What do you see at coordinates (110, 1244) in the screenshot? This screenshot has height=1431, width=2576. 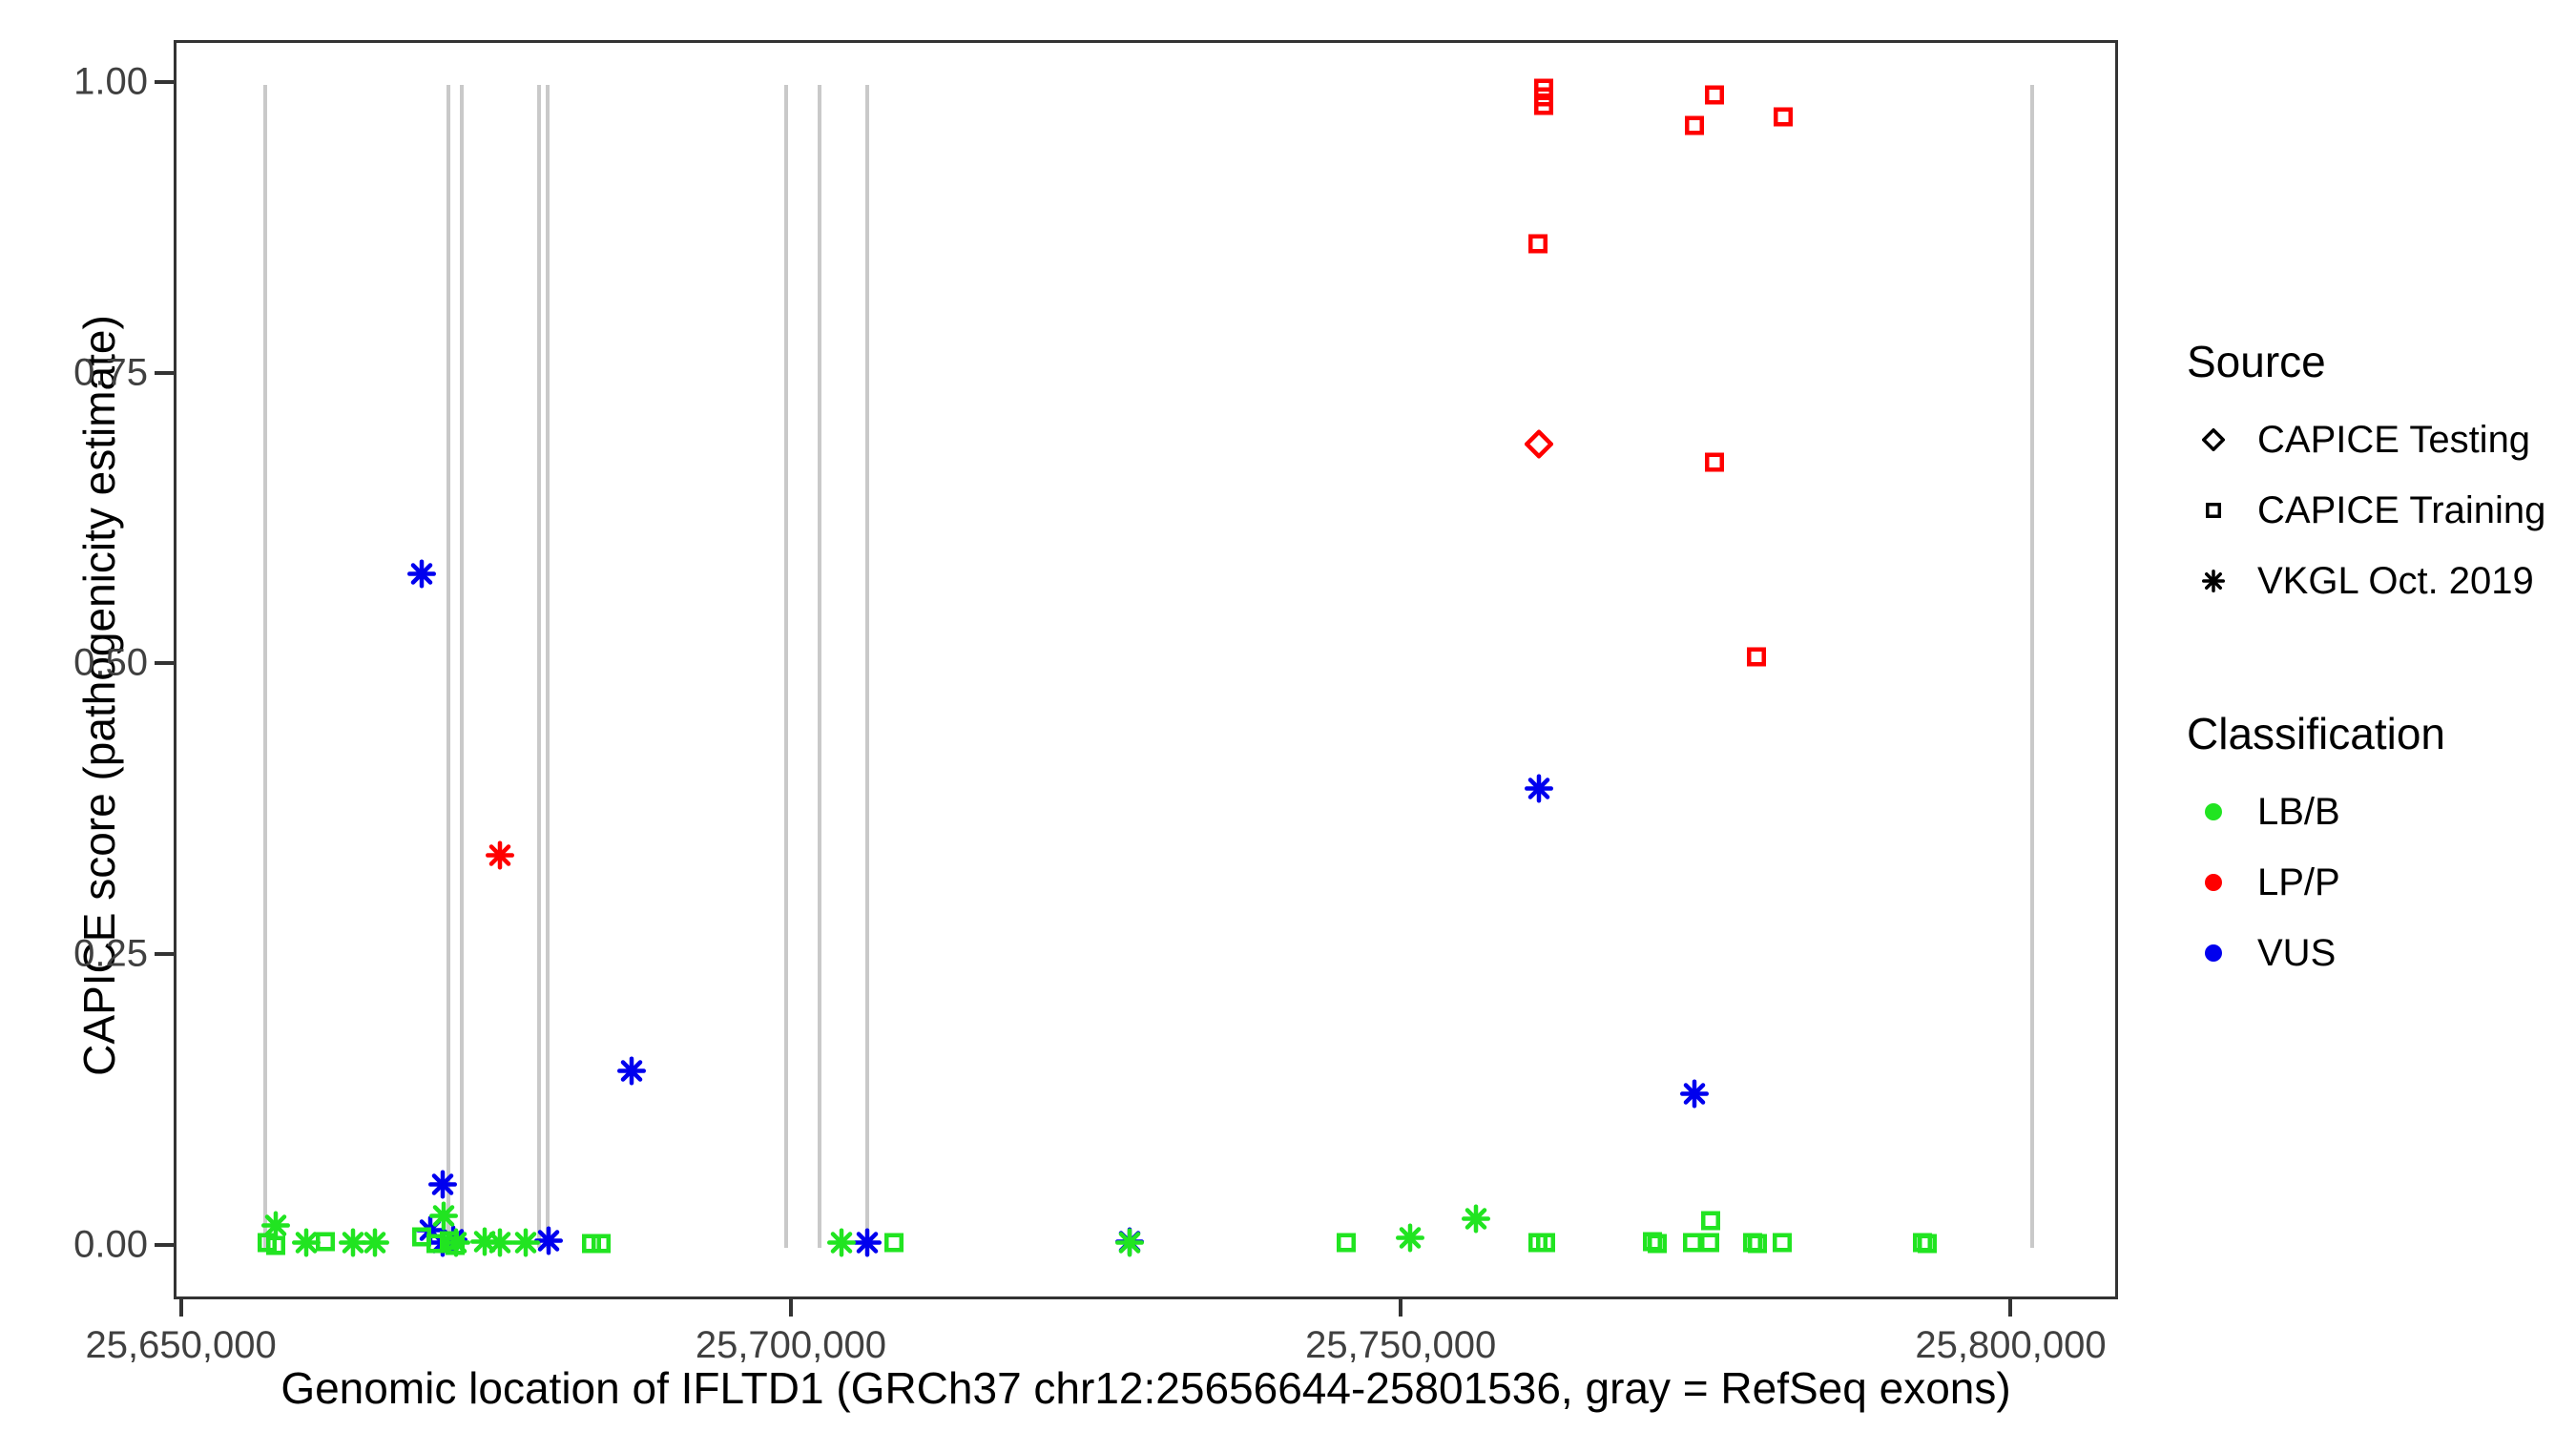 I see `y-tick-label: 0.00` at bounding box center [110, 1244].